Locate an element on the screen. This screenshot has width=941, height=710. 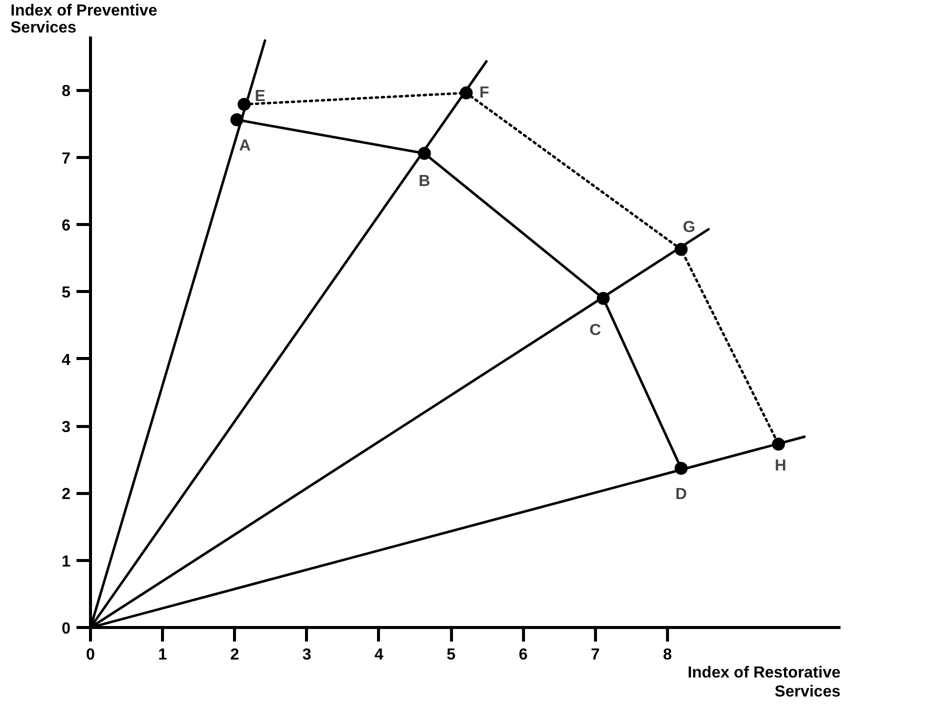
y-tick-label: 2 is located at coordinates (66, 495).